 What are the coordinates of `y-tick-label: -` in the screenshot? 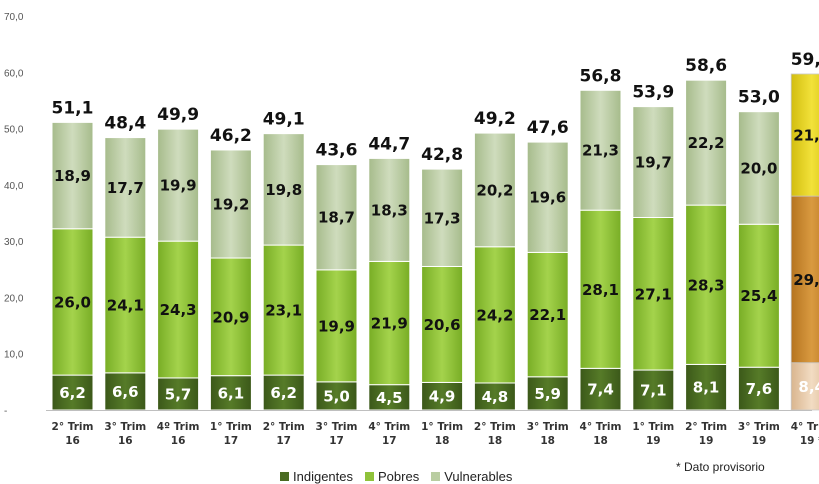 It's located at (5, 411).